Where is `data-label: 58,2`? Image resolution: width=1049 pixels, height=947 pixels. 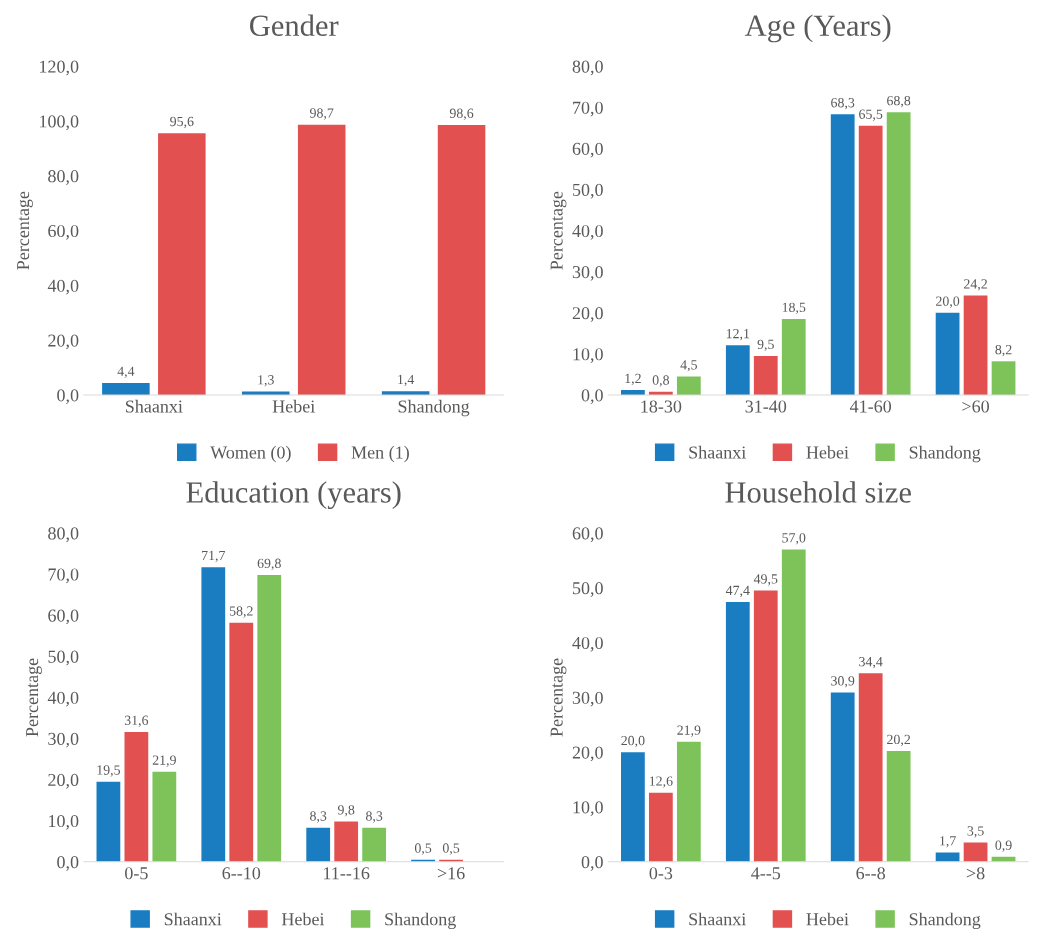
data-label: 58,2 is located at coordinates (241, 612).